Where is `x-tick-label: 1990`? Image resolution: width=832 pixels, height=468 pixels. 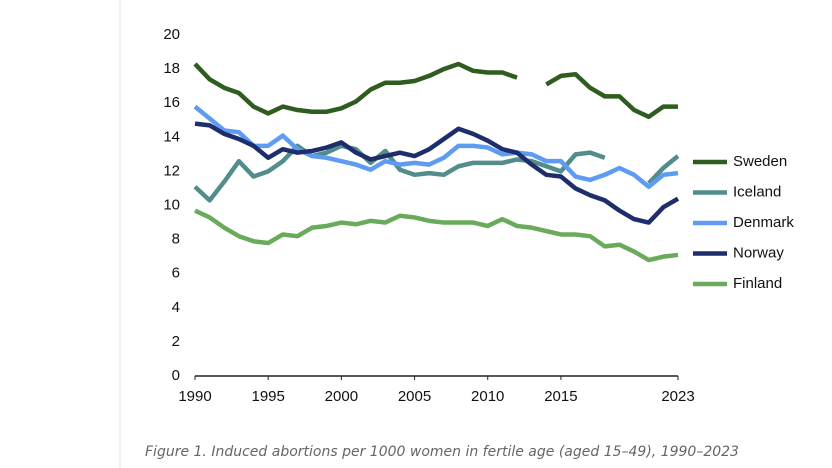
x-tick-label: 1990 is located at coordinates (194, 396).